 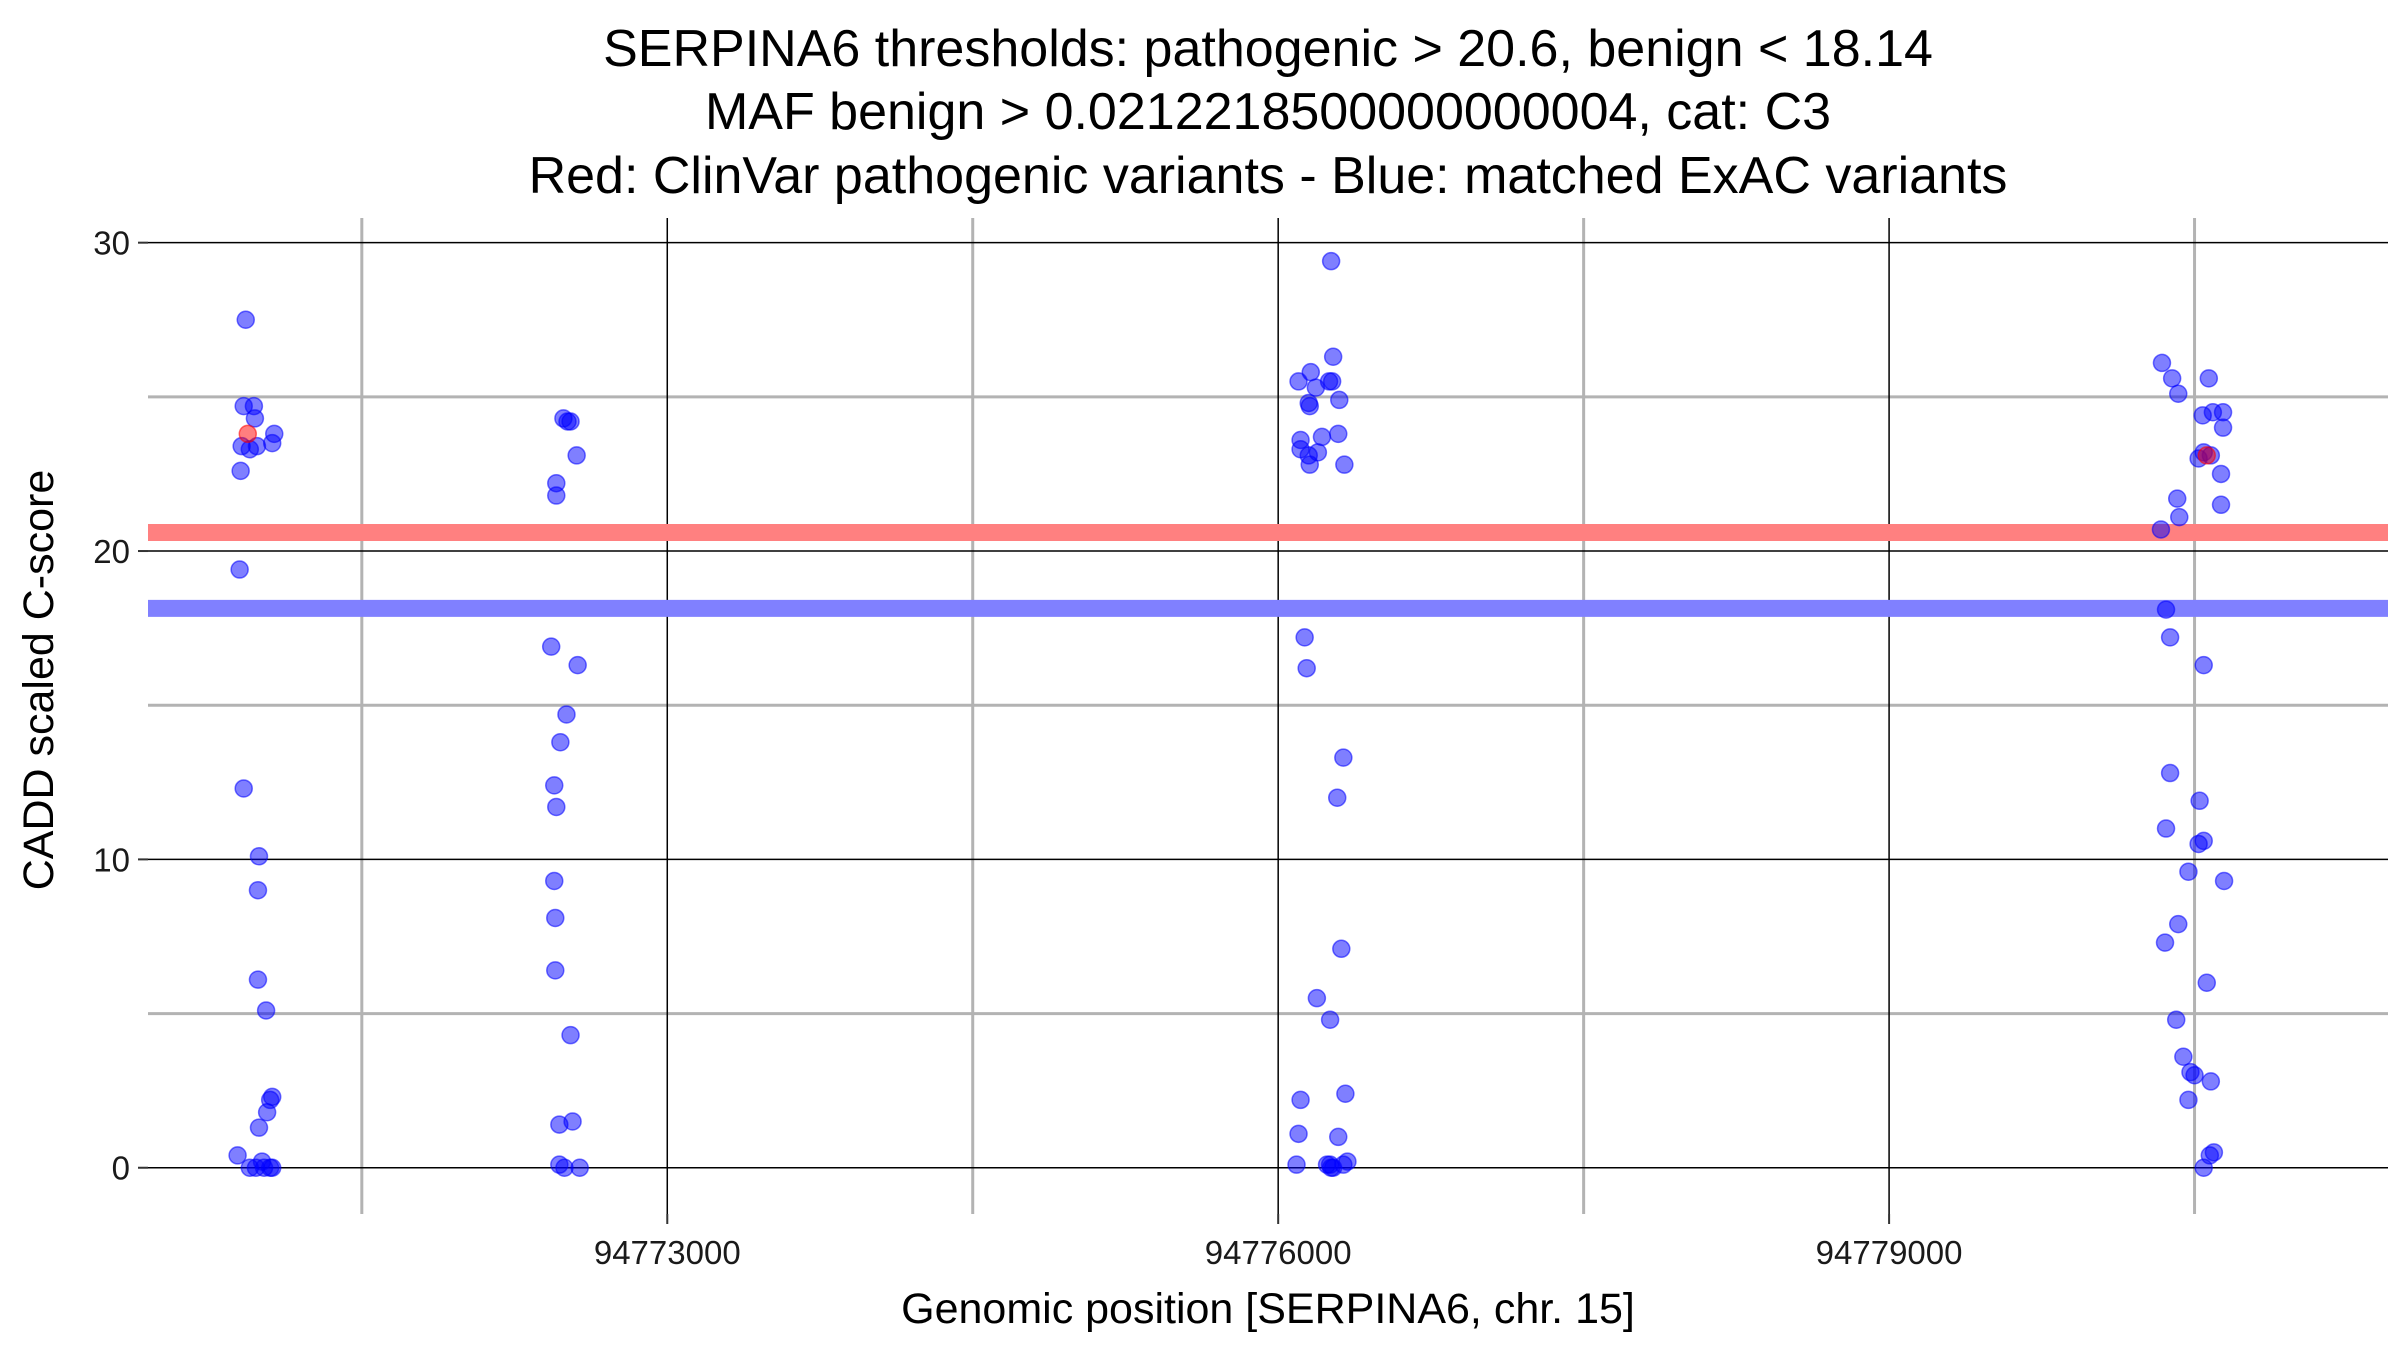 I want to click on x-axis: 94773000 94776000 94779000, so click(x=1278, y=1242).